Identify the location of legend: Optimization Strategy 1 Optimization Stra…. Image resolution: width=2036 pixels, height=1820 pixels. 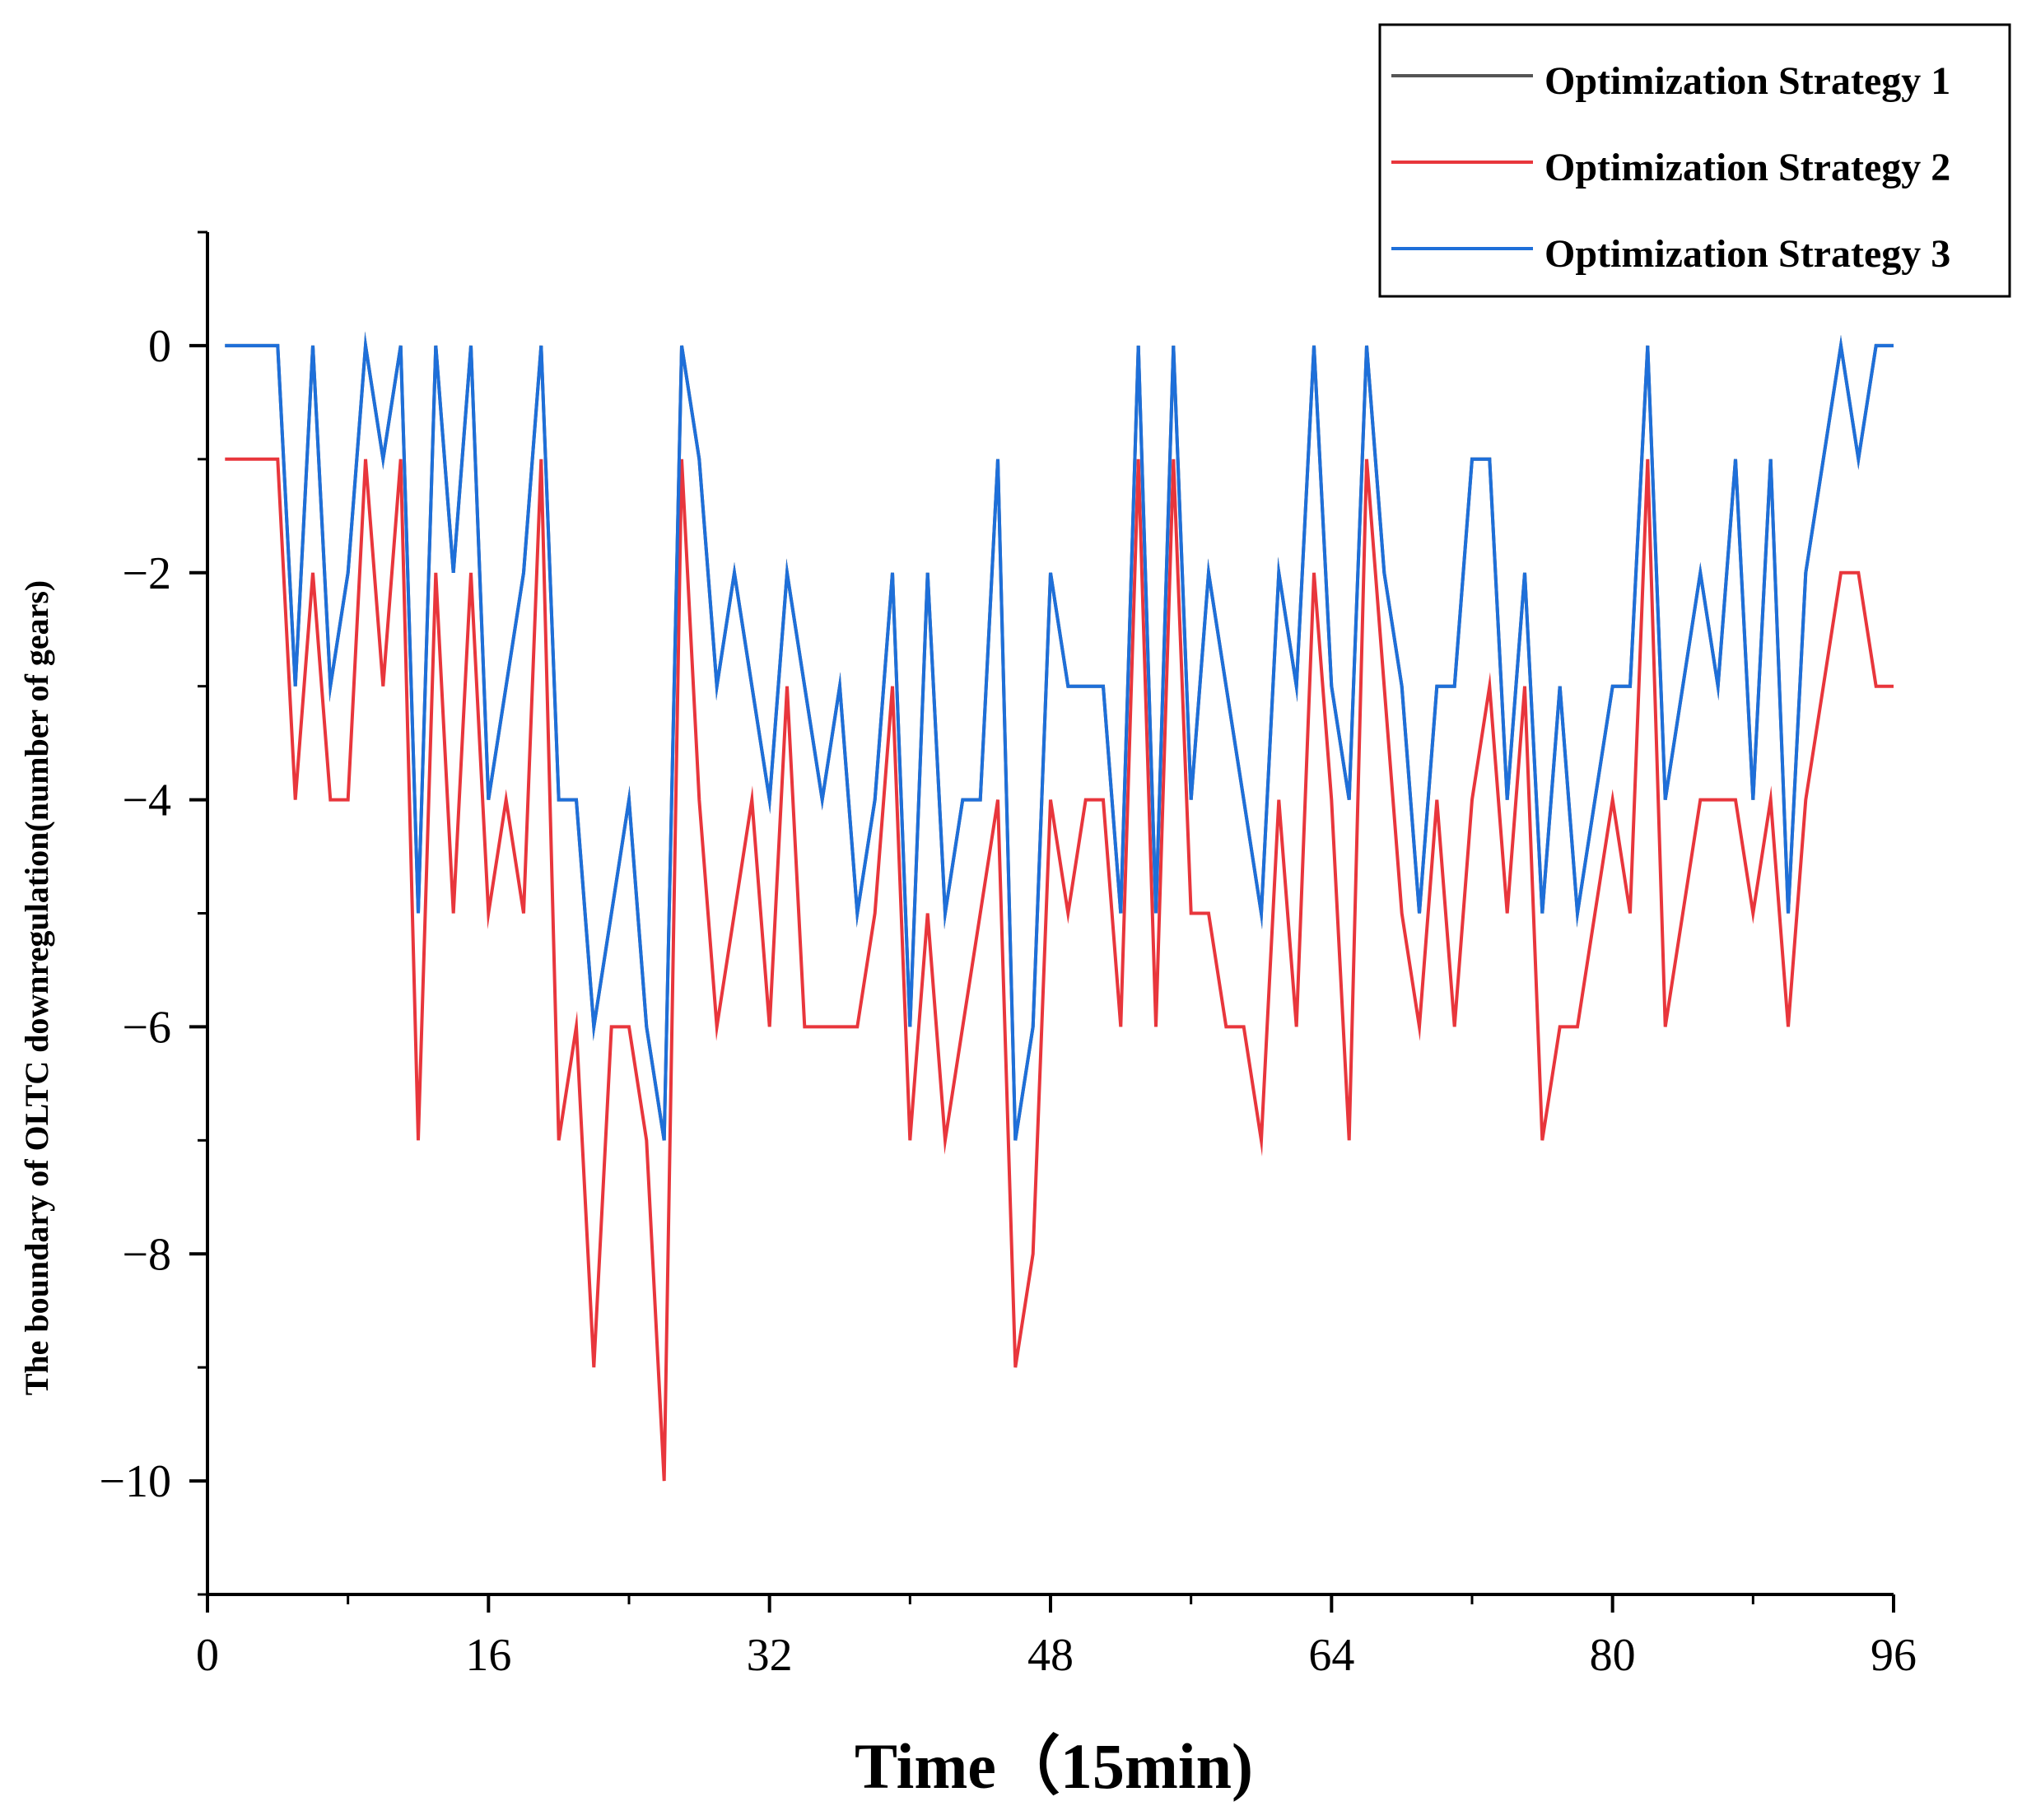
(1695, 160).